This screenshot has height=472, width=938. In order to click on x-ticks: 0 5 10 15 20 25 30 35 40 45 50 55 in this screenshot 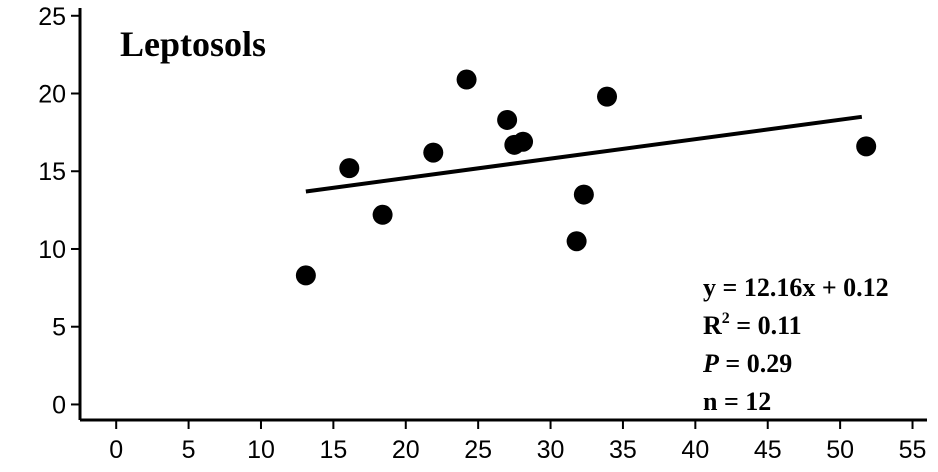, I will do `click(517, 442)`.